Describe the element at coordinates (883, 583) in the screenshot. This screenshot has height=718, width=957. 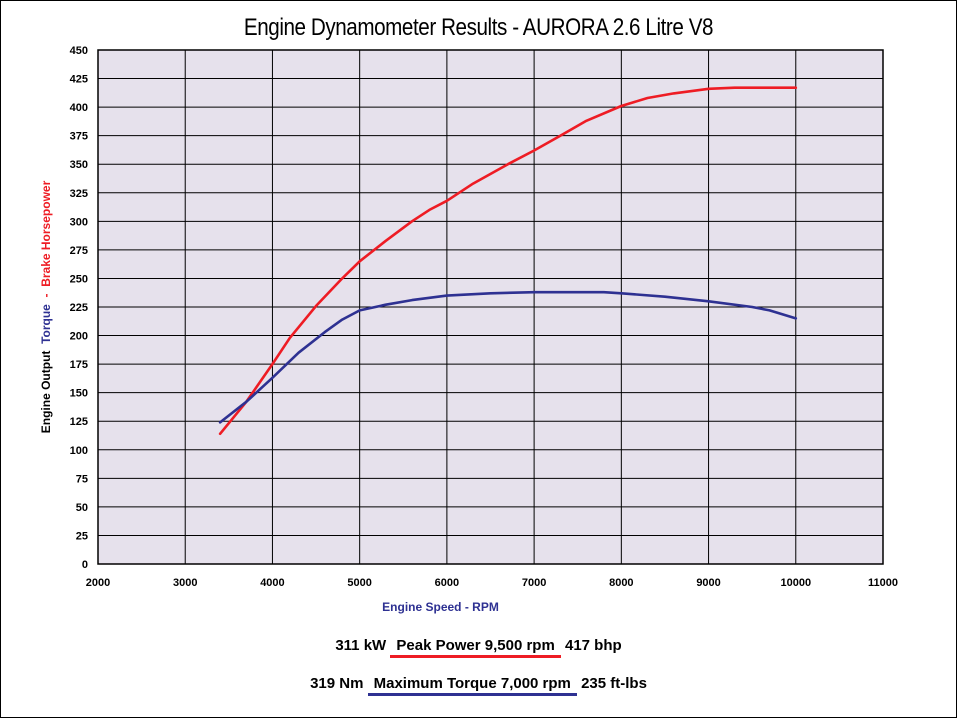
I see `x-tick-label: 11000` at that location.